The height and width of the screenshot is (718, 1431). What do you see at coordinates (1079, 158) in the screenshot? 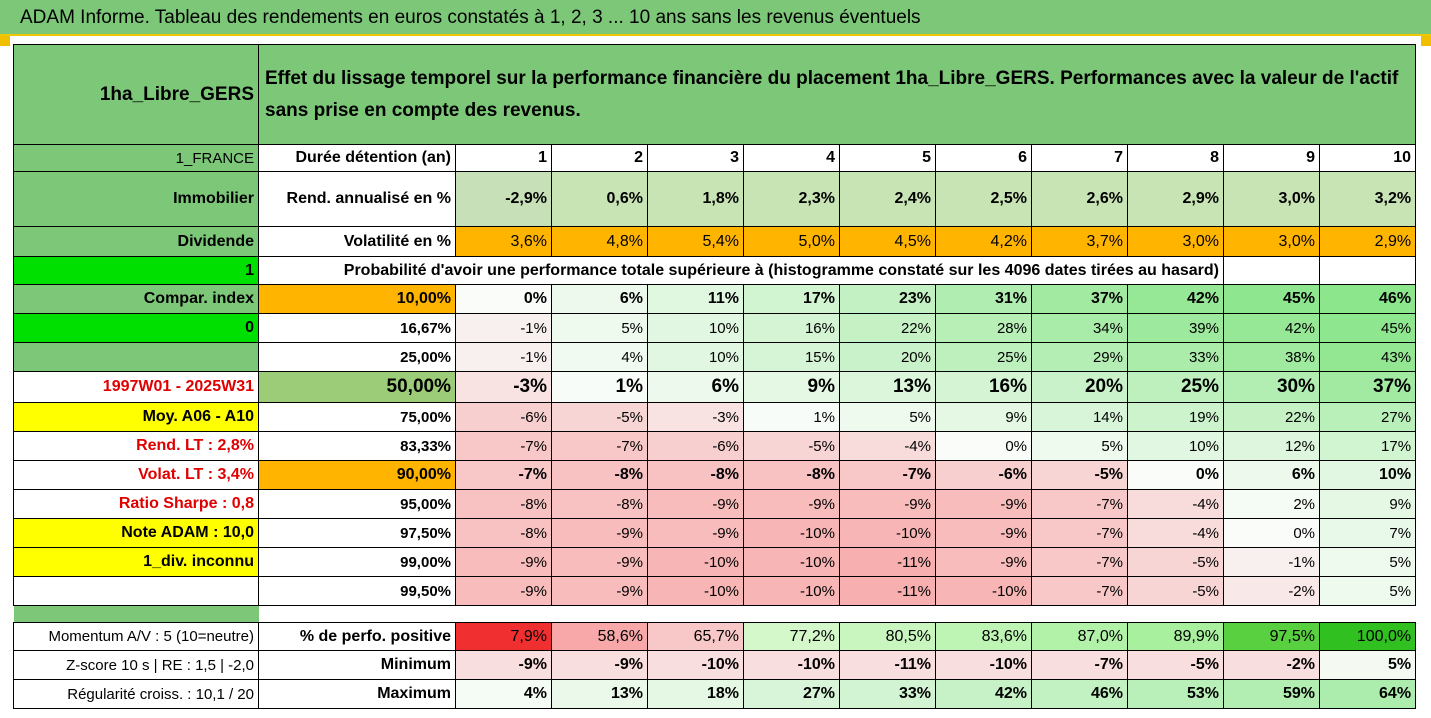
I see `year-header: 7` at bounding box center [1079, 158].